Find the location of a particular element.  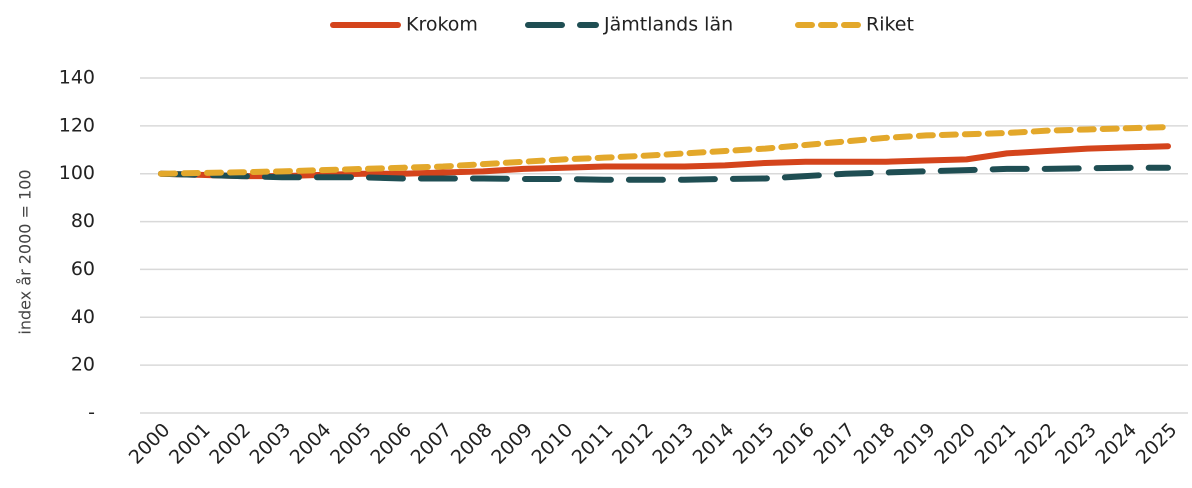

legend-label: Krokom is located at coordinates (442, 25).